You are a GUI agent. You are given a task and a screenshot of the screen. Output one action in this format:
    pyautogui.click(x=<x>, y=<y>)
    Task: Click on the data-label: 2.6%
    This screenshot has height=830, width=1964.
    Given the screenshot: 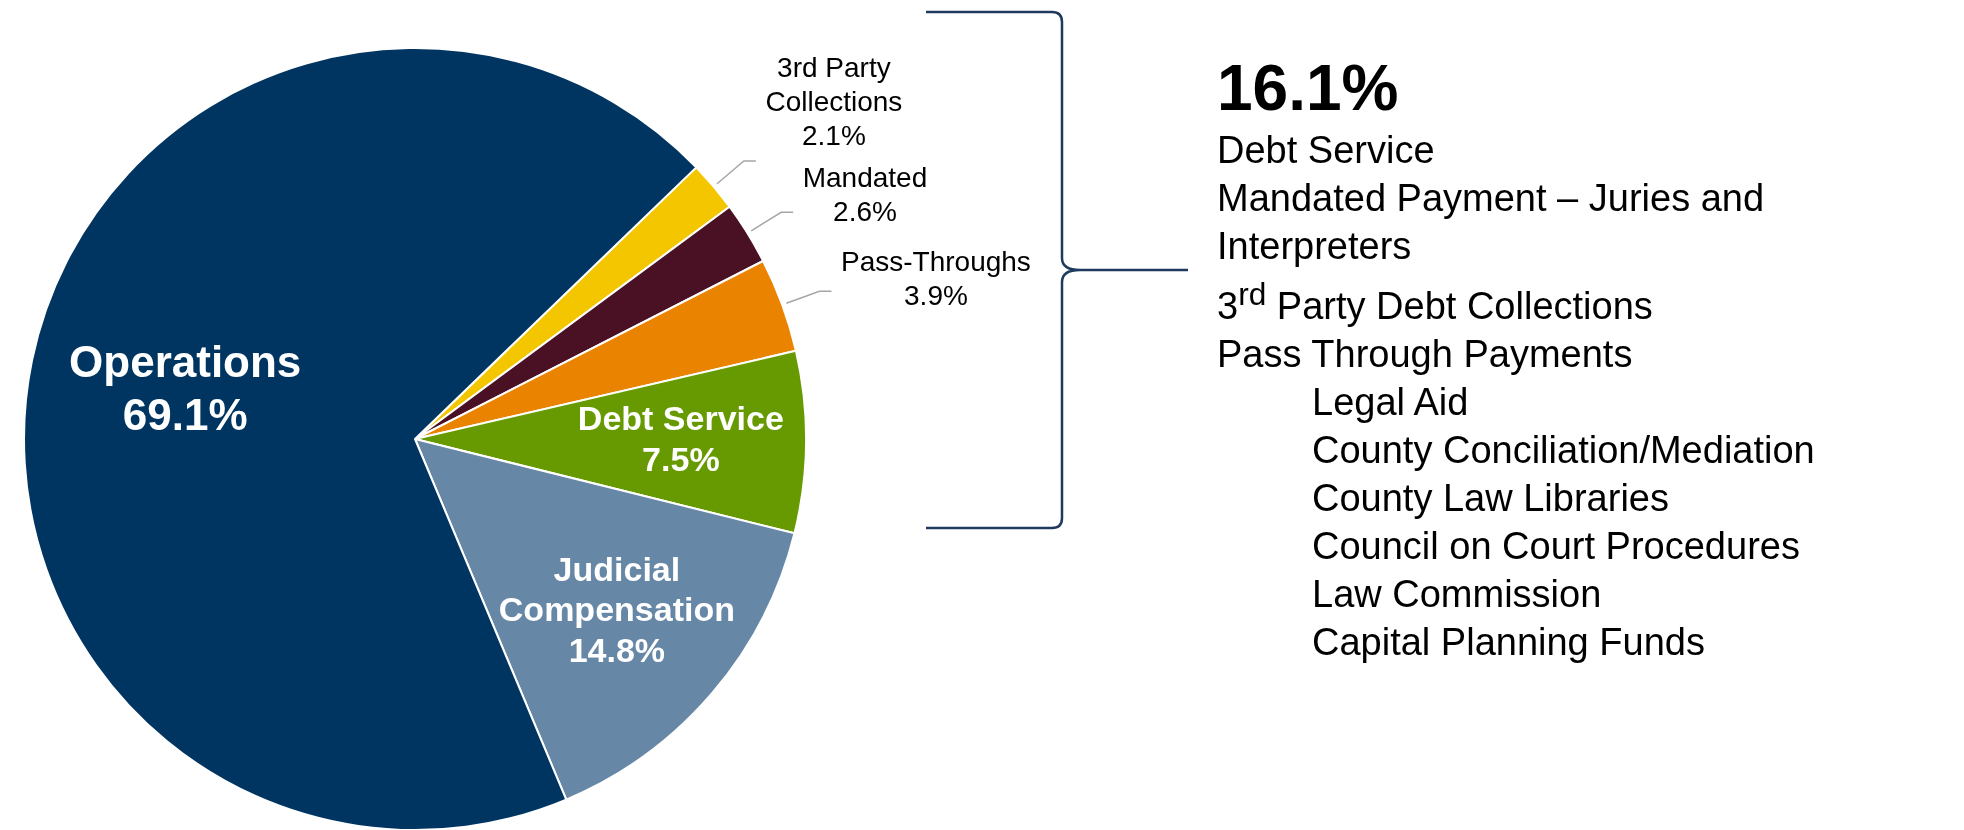 What is the action you would take?
    pyautogui.click(x=865, y=211)
    